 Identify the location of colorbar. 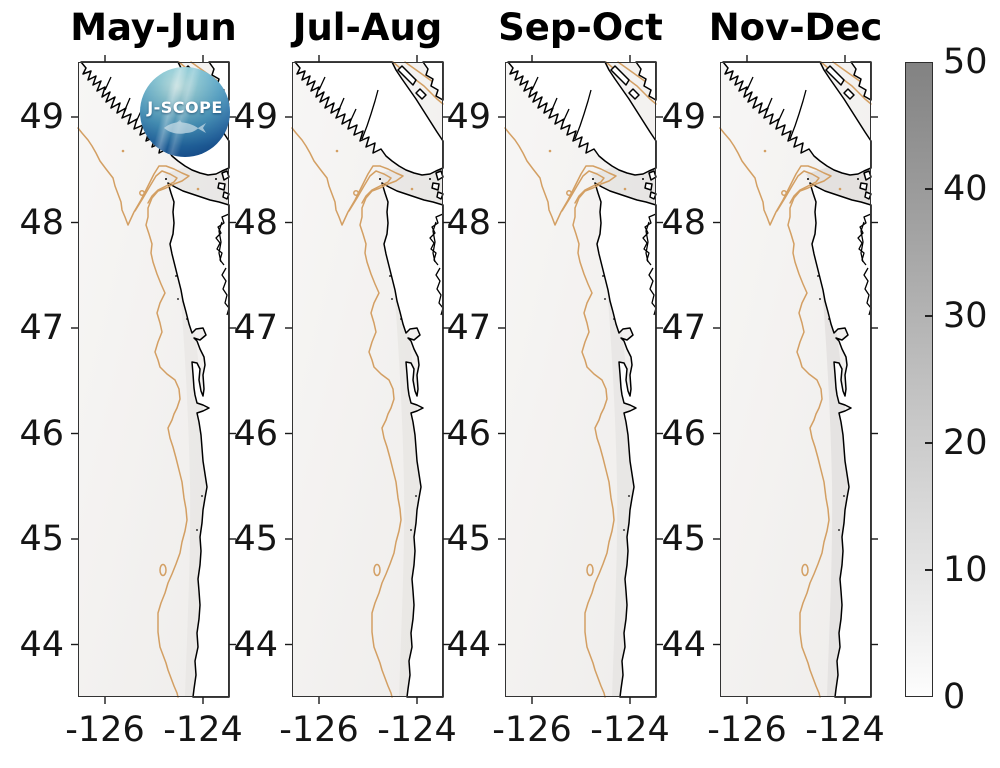
(919, 379).